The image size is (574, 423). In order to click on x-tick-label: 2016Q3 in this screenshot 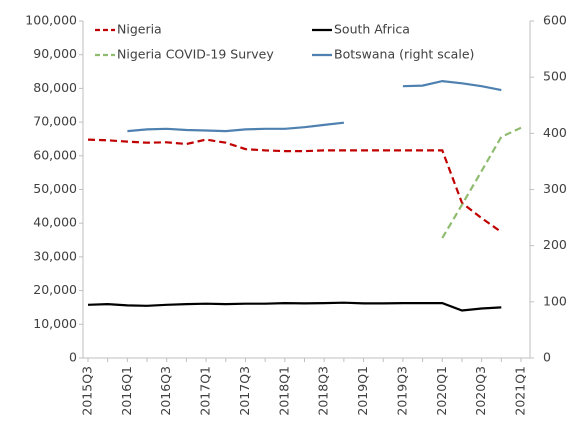, I will do `click(165, 391)`.